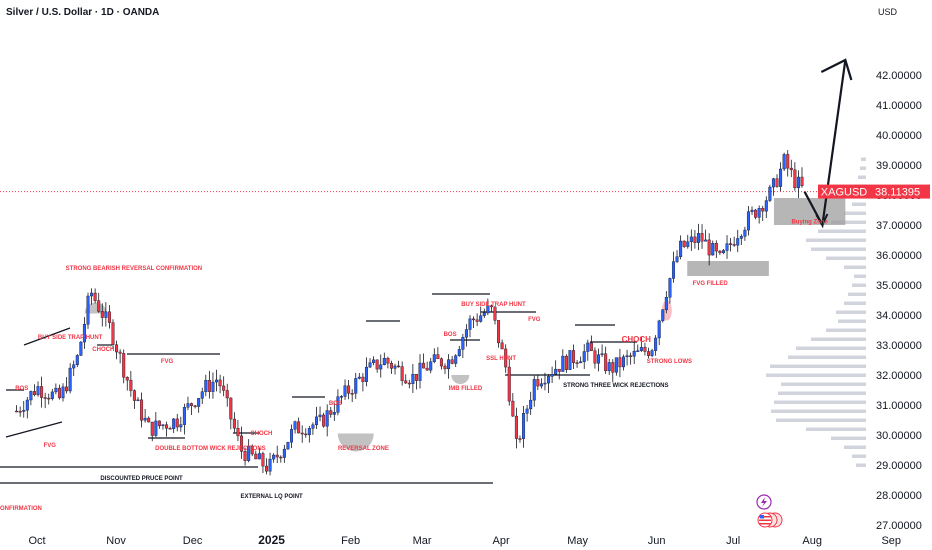 The width and height of the screenshot is (932, 550). I want to click on annotation-label: ONFIRMATION, so click(21, 509).